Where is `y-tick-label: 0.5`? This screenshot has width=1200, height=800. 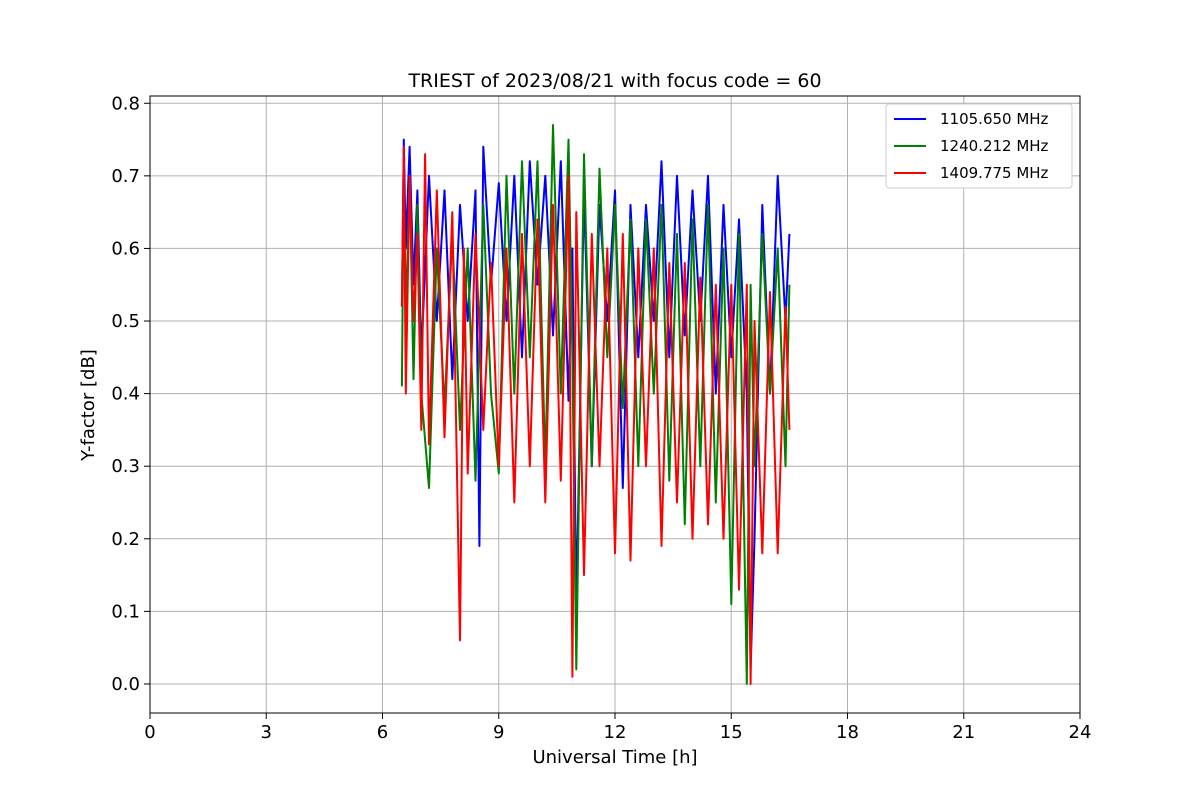 y-tick-label: 0.5 is located at coordinates (125, 321).